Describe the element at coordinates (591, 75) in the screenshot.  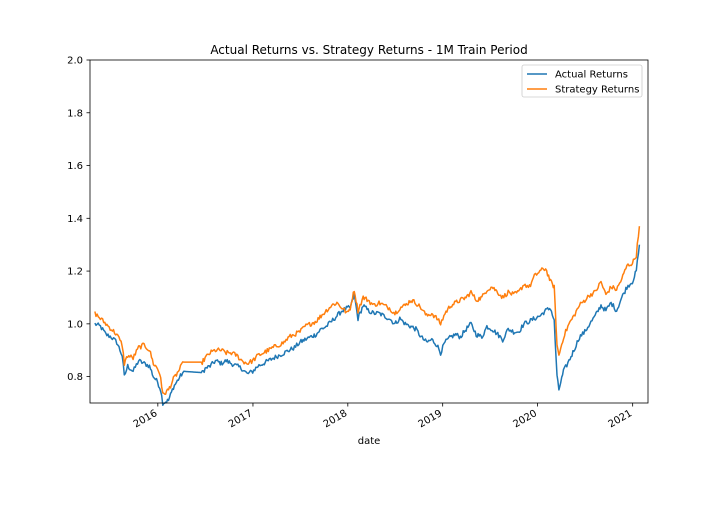
I see `legend-label-actual-returns: Actual Returns` at that location.